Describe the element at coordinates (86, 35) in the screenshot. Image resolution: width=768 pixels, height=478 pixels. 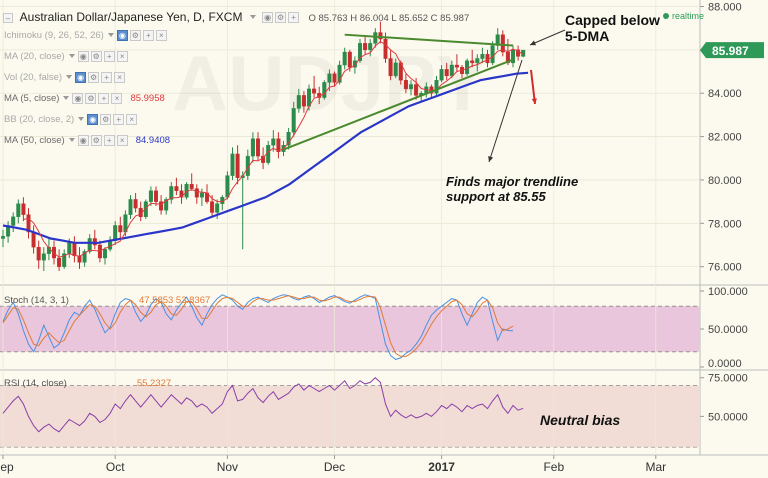
I see `indicator-row: Ichimoku (9, 26, 52, 26) ◉ ⚙ + ×` at that location.